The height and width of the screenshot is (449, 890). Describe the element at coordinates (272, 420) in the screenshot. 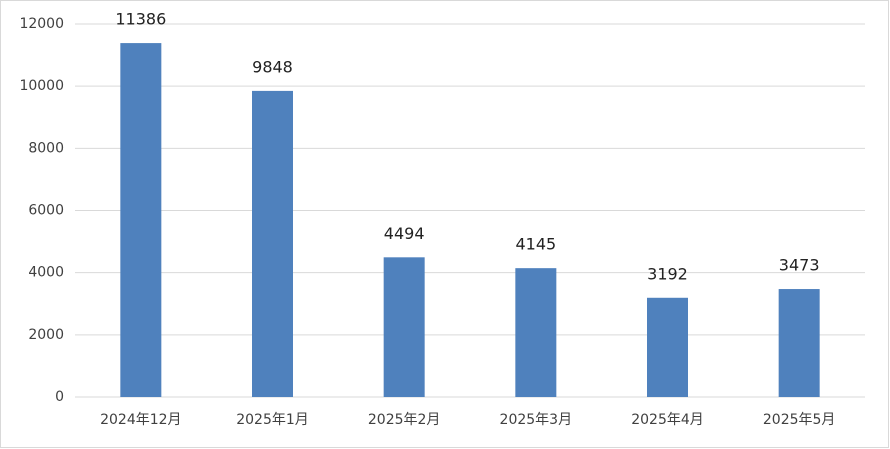

I see `x-tick-label: 2025年1月` at that location.